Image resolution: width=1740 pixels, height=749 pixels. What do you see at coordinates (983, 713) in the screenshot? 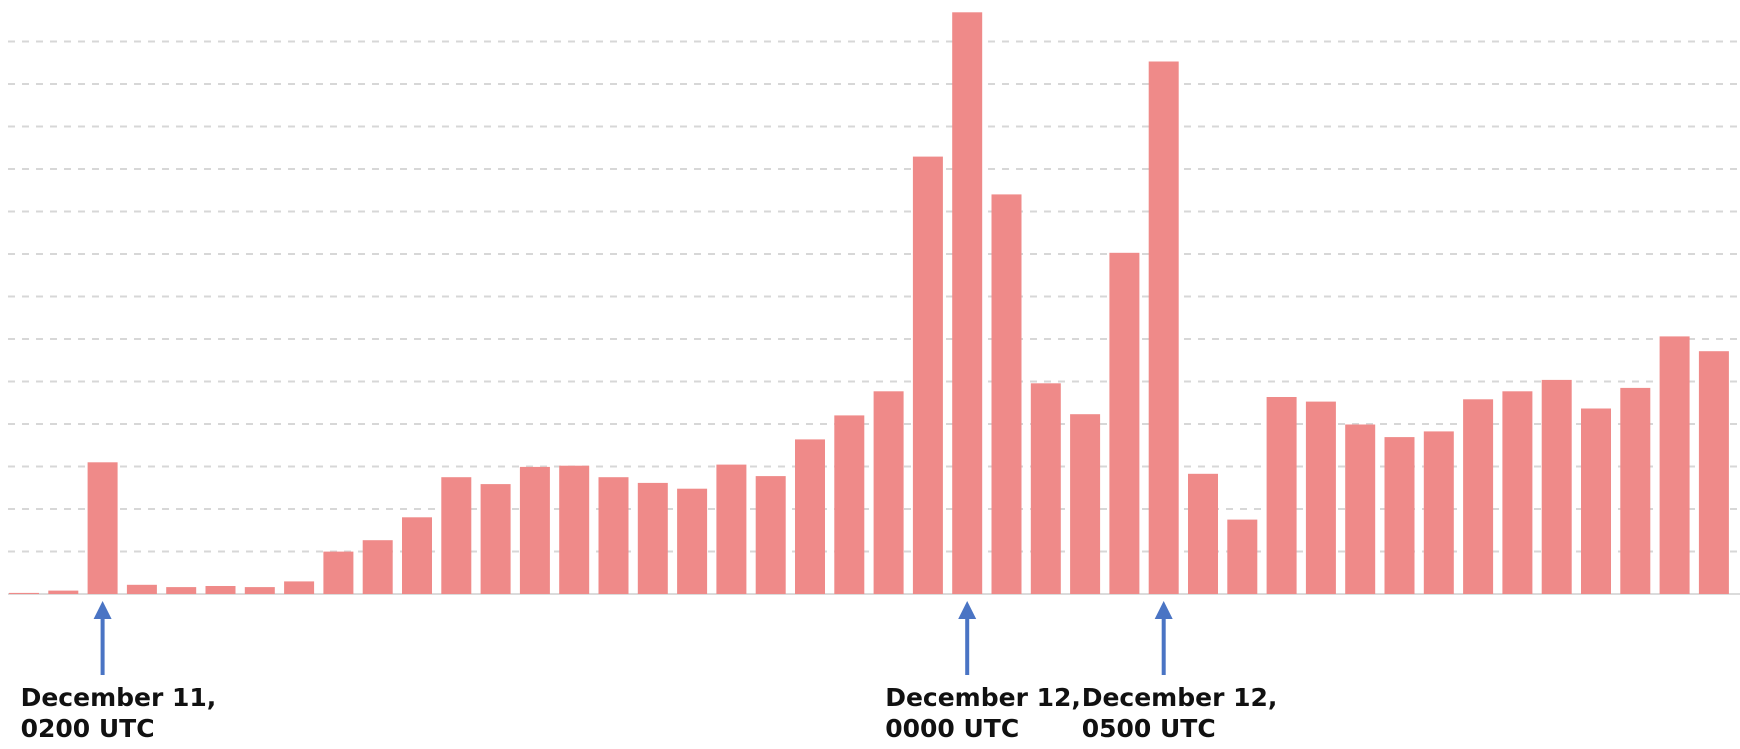
I see `annotation-label: December 12, 0000 UTC` at bounding box center [983, 713].